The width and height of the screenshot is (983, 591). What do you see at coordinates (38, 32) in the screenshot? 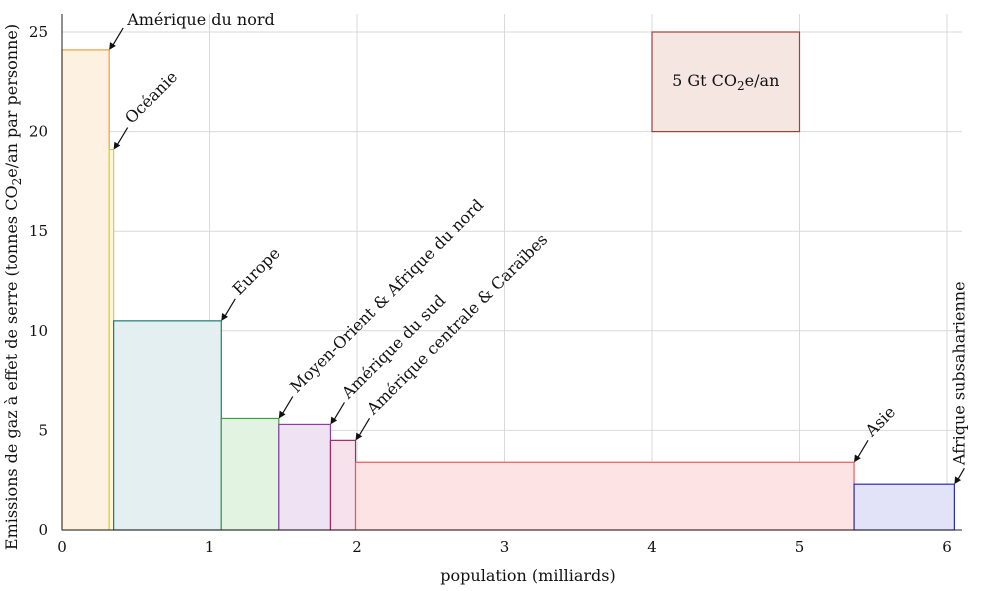
I see `y-tick-label: 25` at bounding box center [38, 32].